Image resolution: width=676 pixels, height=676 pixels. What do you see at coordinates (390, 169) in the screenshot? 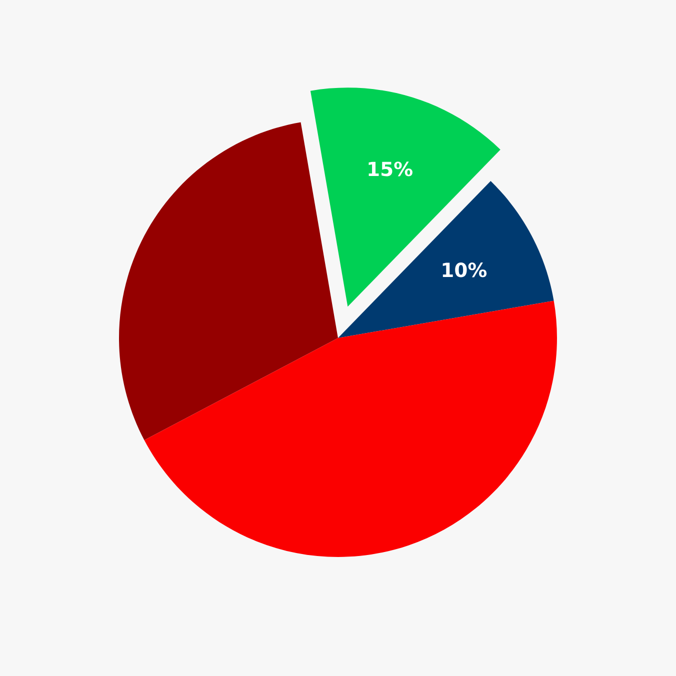
I see `data-label: 15%` at bounding box center [390, 169].